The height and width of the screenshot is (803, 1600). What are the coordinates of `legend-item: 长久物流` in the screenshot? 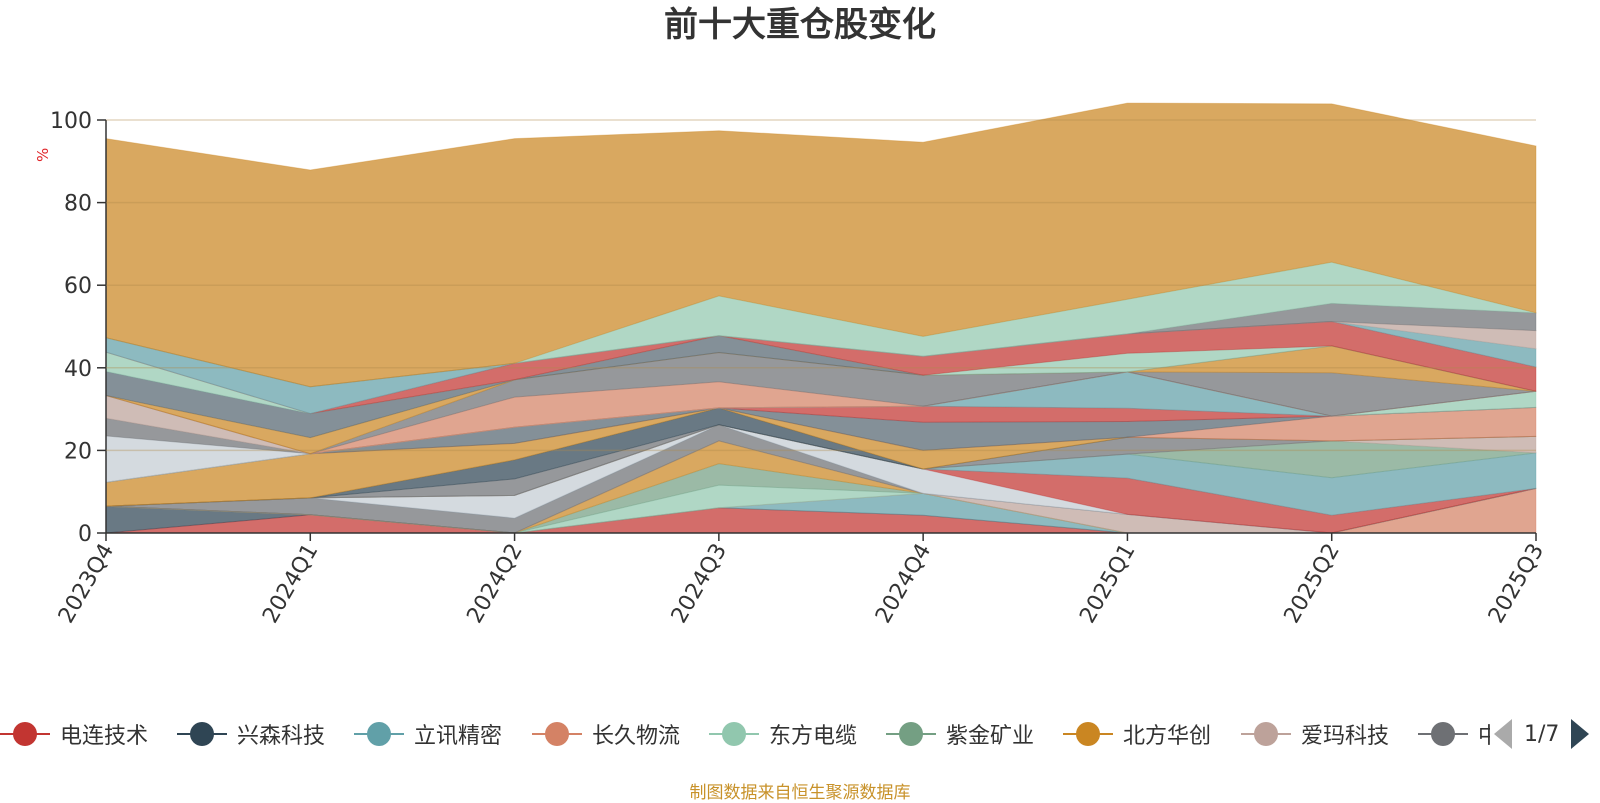 It's located at (606, 734).